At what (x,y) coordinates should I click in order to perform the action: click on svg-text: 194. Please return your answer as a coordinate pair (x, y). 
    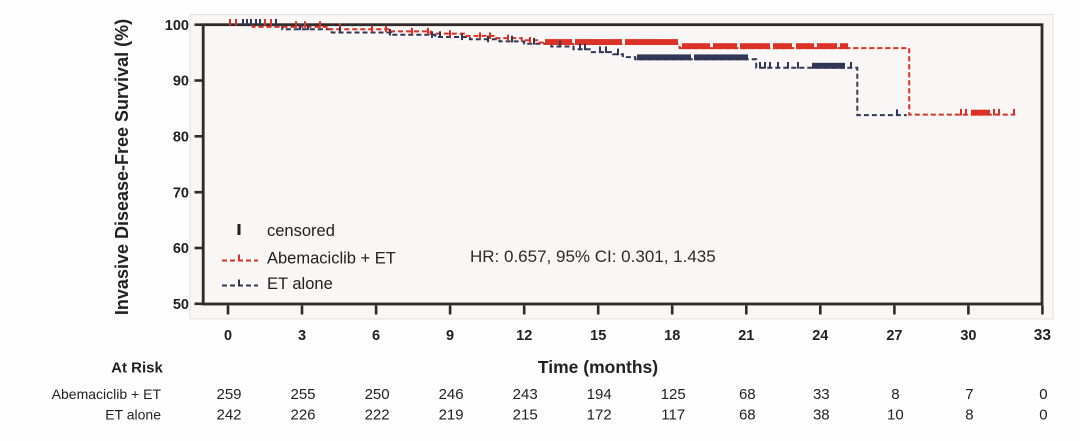
    Looking at the image, I should click on (599, 394).